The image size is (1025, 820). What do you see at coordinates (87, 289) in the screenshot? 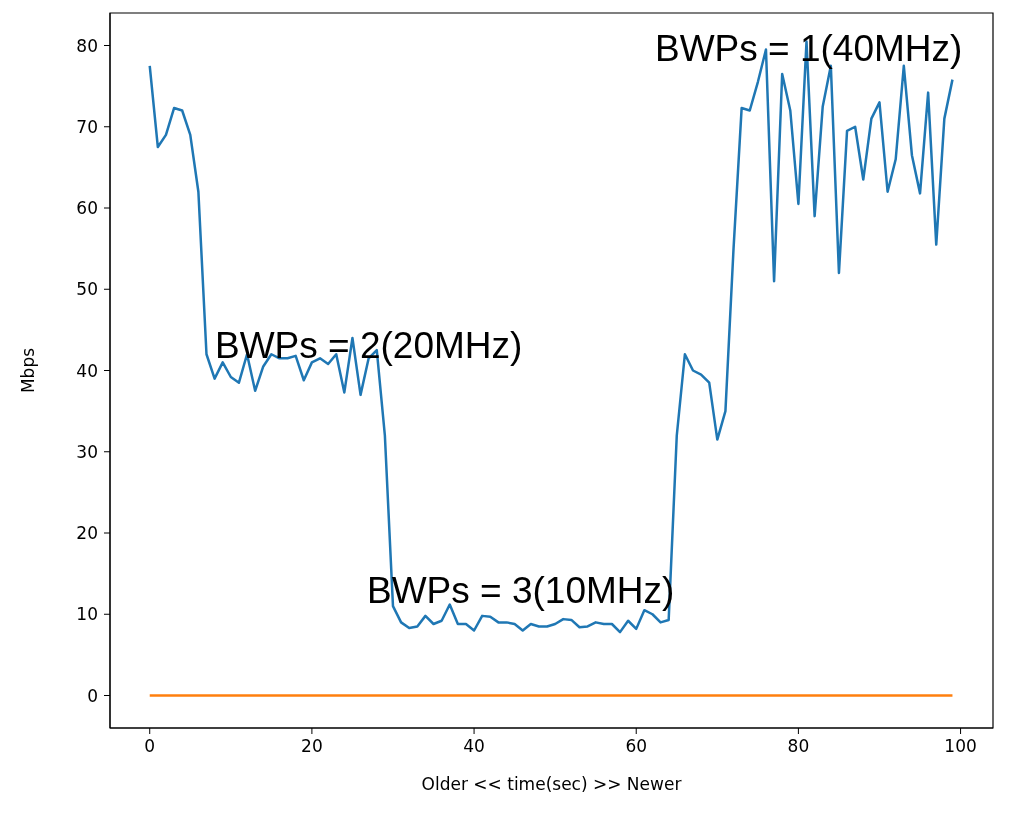
I see `y-tick-label: 50` at bounding box center [87, 289].